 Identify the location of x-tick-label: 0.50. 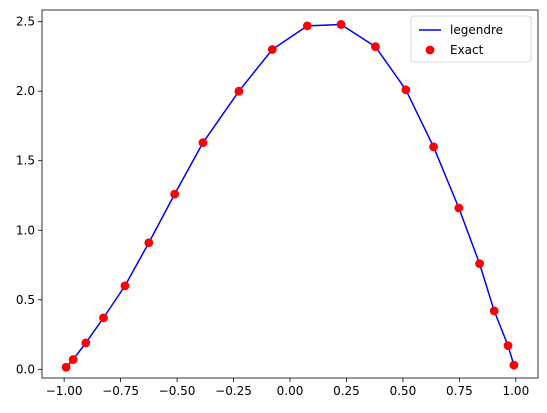
(403, 391).